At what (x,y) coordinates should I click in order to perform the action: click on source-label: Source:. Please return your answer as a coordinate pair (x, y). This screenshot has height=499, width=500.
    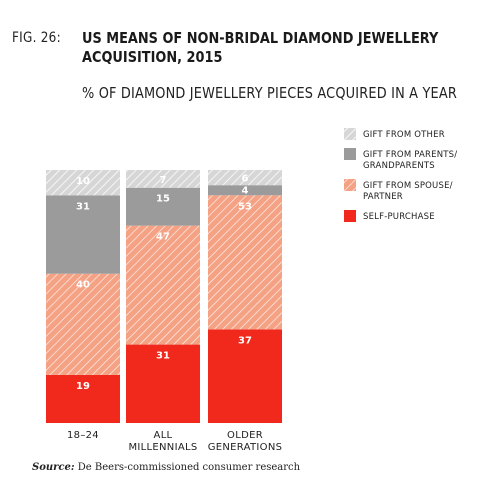
    Looking at the image, I should click on (53, 467).